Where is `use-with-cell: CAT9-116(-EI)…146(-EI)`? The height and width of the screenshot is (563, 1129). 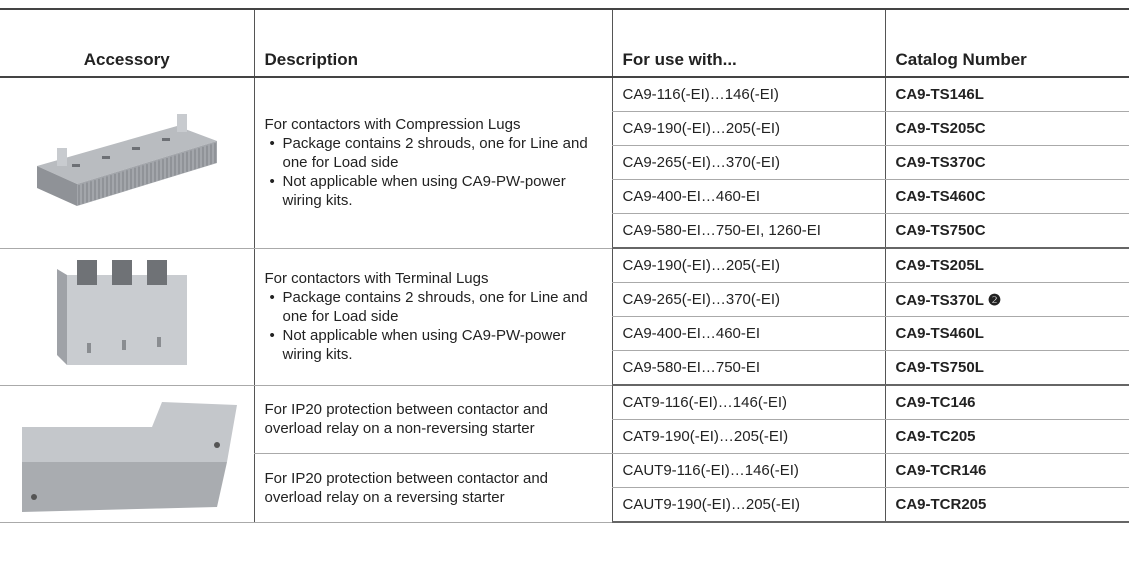
use-with-cell: CAT9-116(-EI)…146(-EI) is located at coordinates (748, 402).